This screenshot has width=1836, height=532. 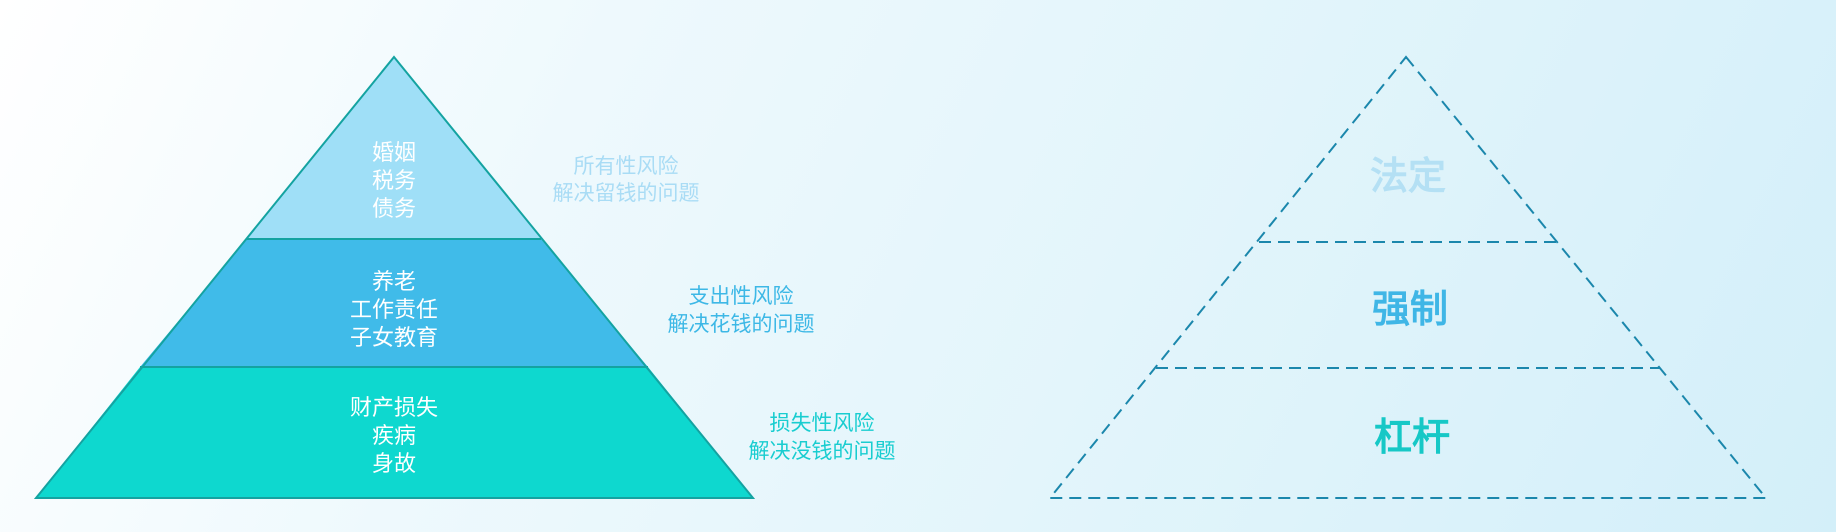 I want to click on note-middle-line-1: 支出性风险, so click(x=741, y=296).